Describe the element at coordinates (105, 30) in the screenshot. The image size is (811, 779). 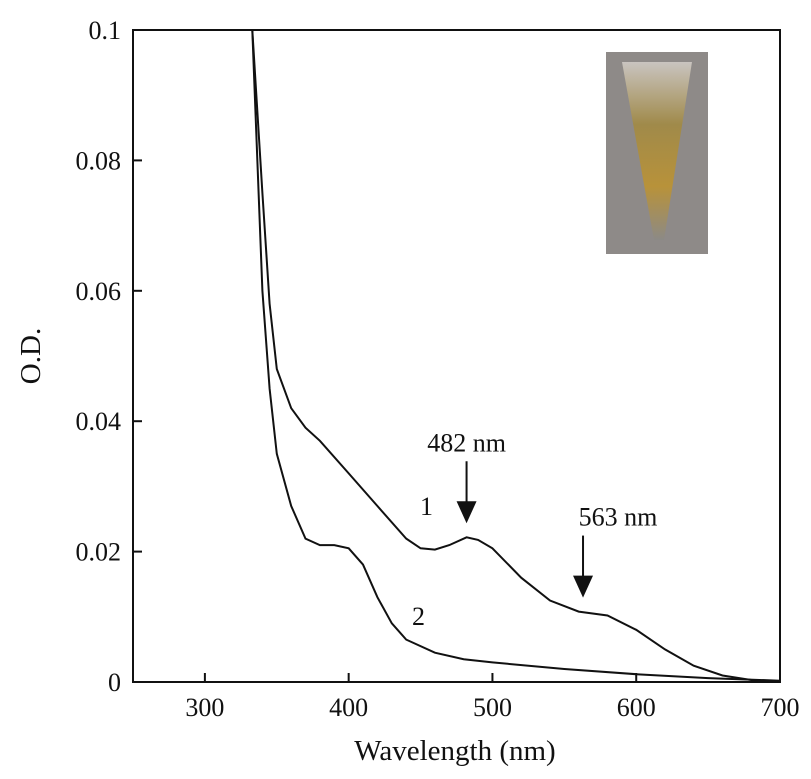
I see `y-tick-label: 0.1` at that location.